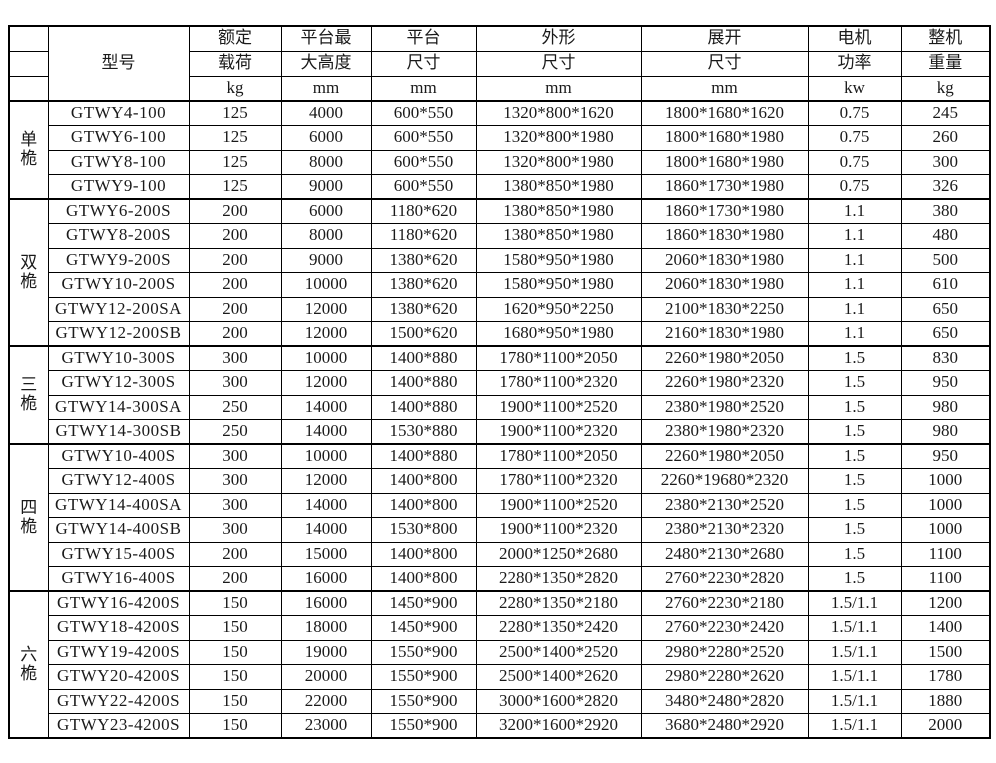  What do you see at coordinates (118, 63) in the screenshot?
I see `header-model: 型号` at bounding box center [118, 63].